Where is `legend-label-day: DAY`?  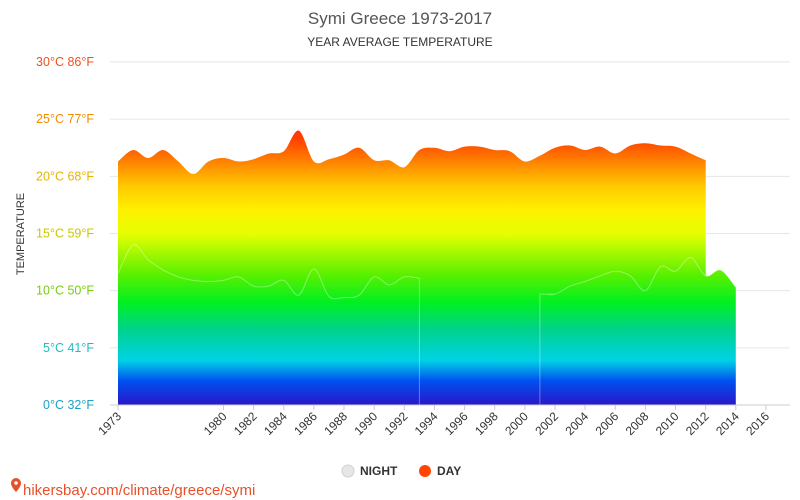
legend-label-day: DAY is located at coordinates (449, 471).